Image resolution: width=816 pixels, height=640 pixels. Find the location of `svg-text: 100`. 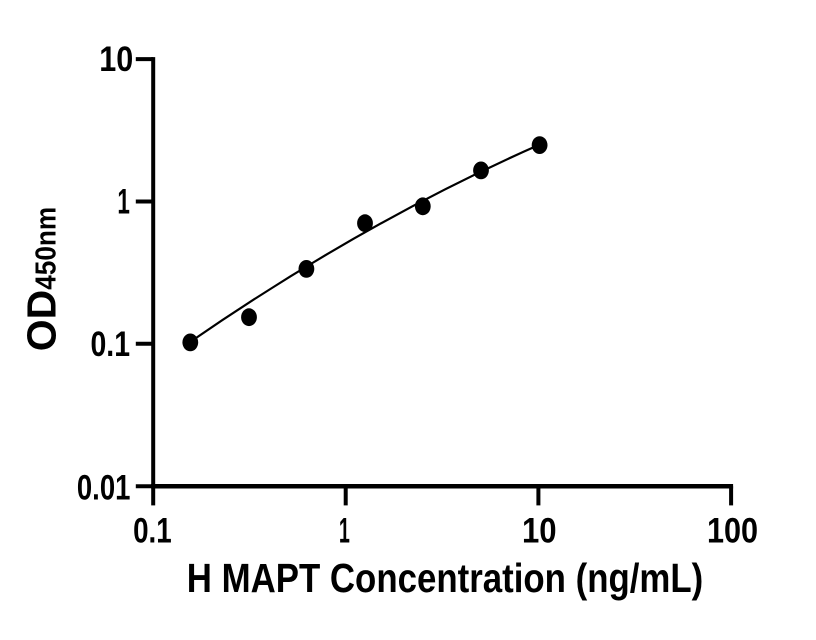

svg-text: 100 is located at coordinates (732, 531).